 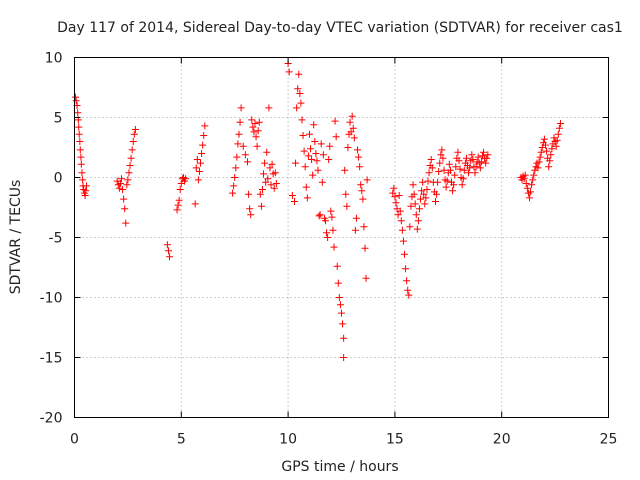 What do you see at coordinates (395, 440) in the screenshot?
I see `x-tick-label: 15` at bounding box center [395, 440].